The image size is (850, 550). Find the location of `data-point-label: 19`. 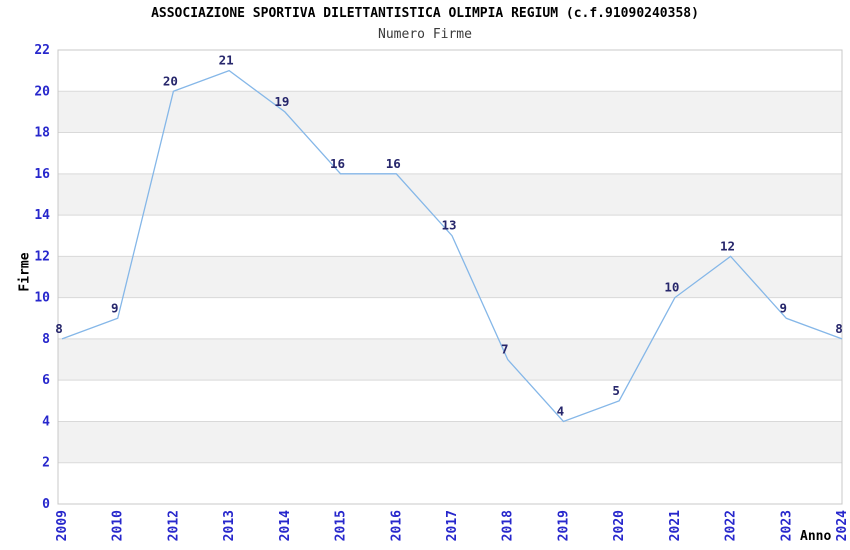

data-point-label: 19 is located at coordinates (281, 101).